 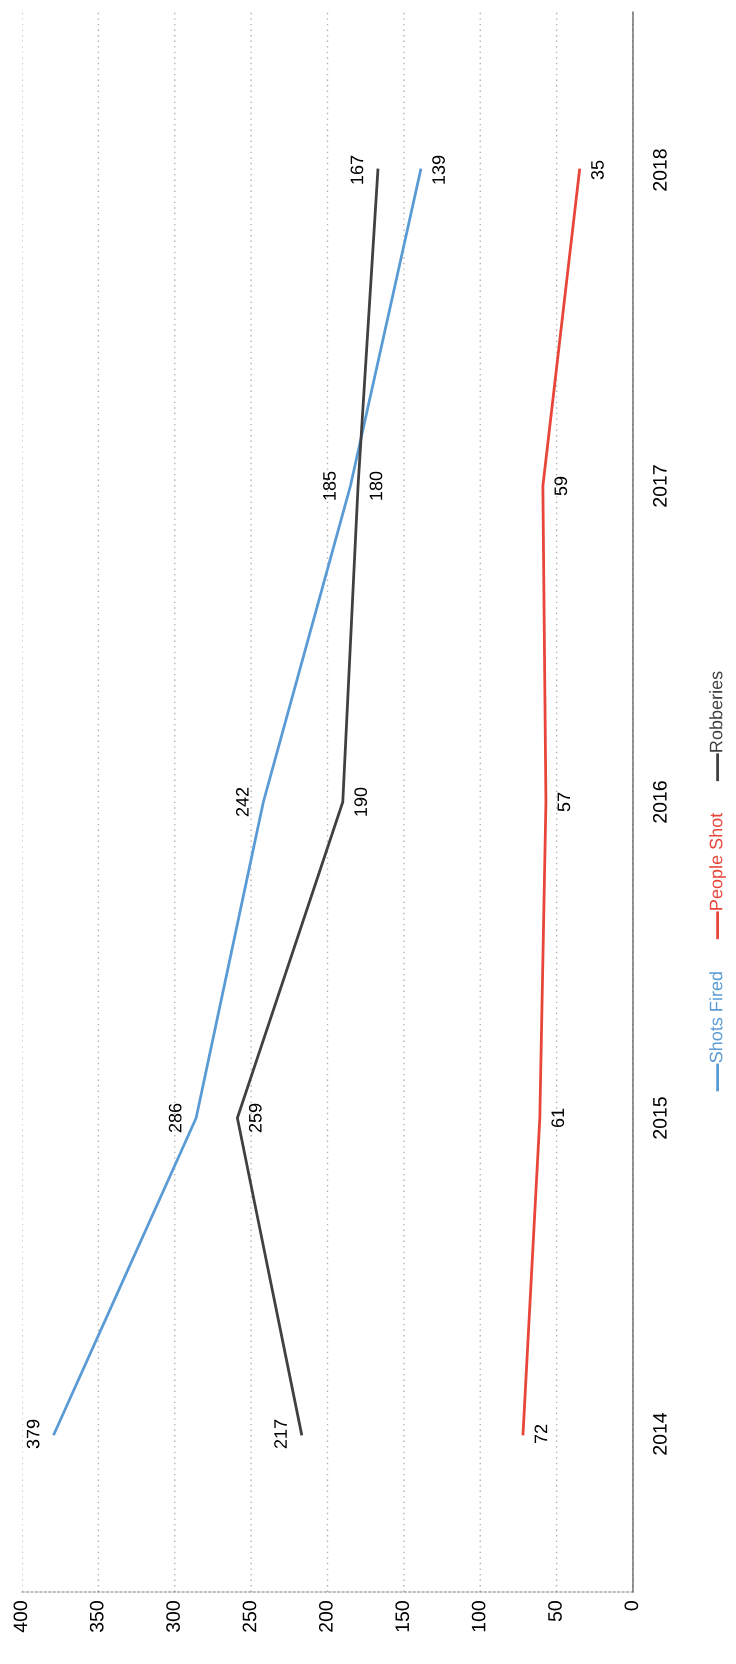 I want to click on x-tick-label: 350, so click(x=96, y=1617).